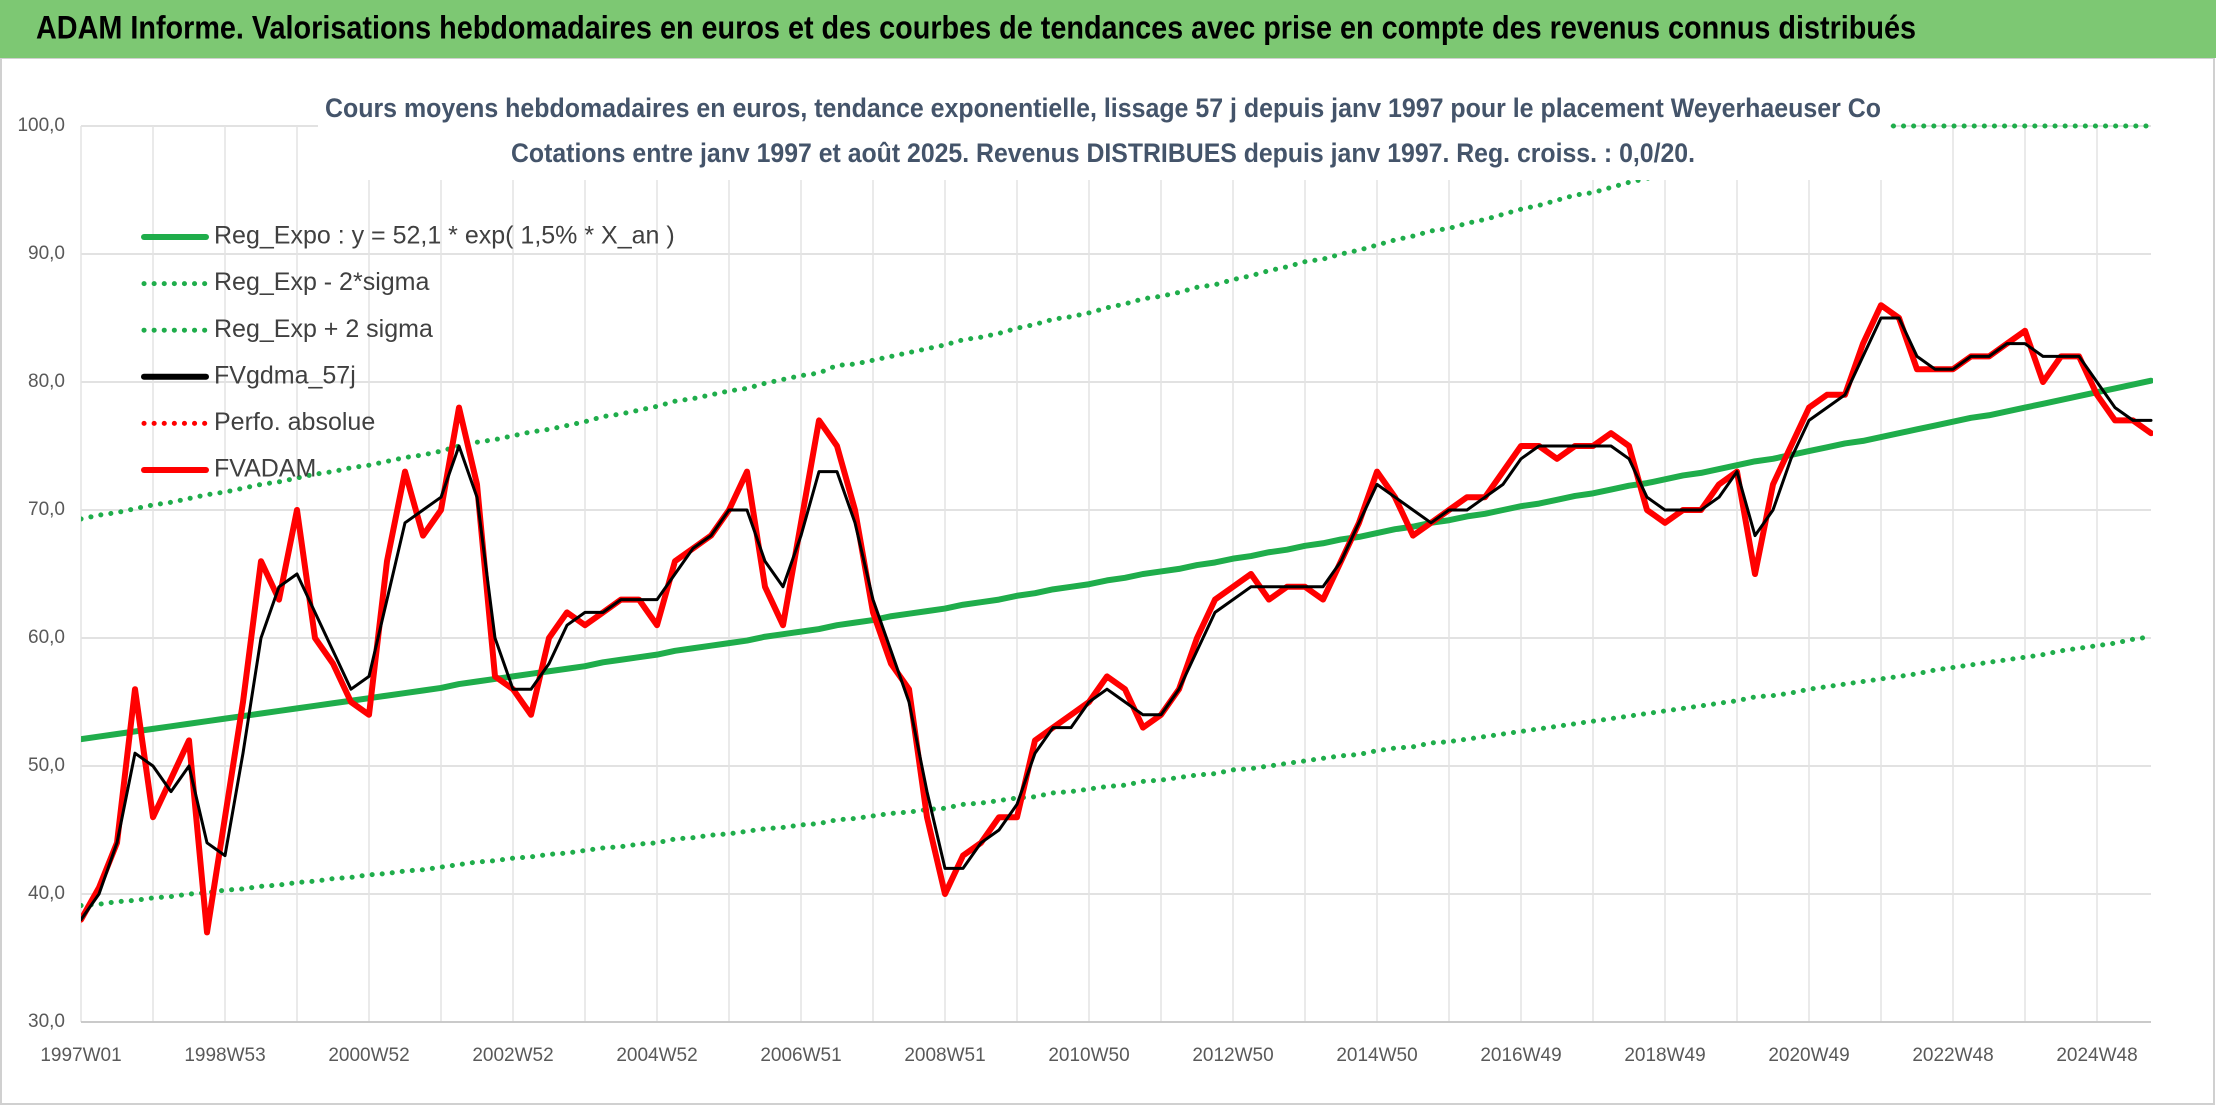 Image resolution: width=2216 pixels, height=1106 pixels. I want to click on legend-label: Reg_Expo : y = 52,1 * exp( 1,5% * X_an ), so click(444, 236).